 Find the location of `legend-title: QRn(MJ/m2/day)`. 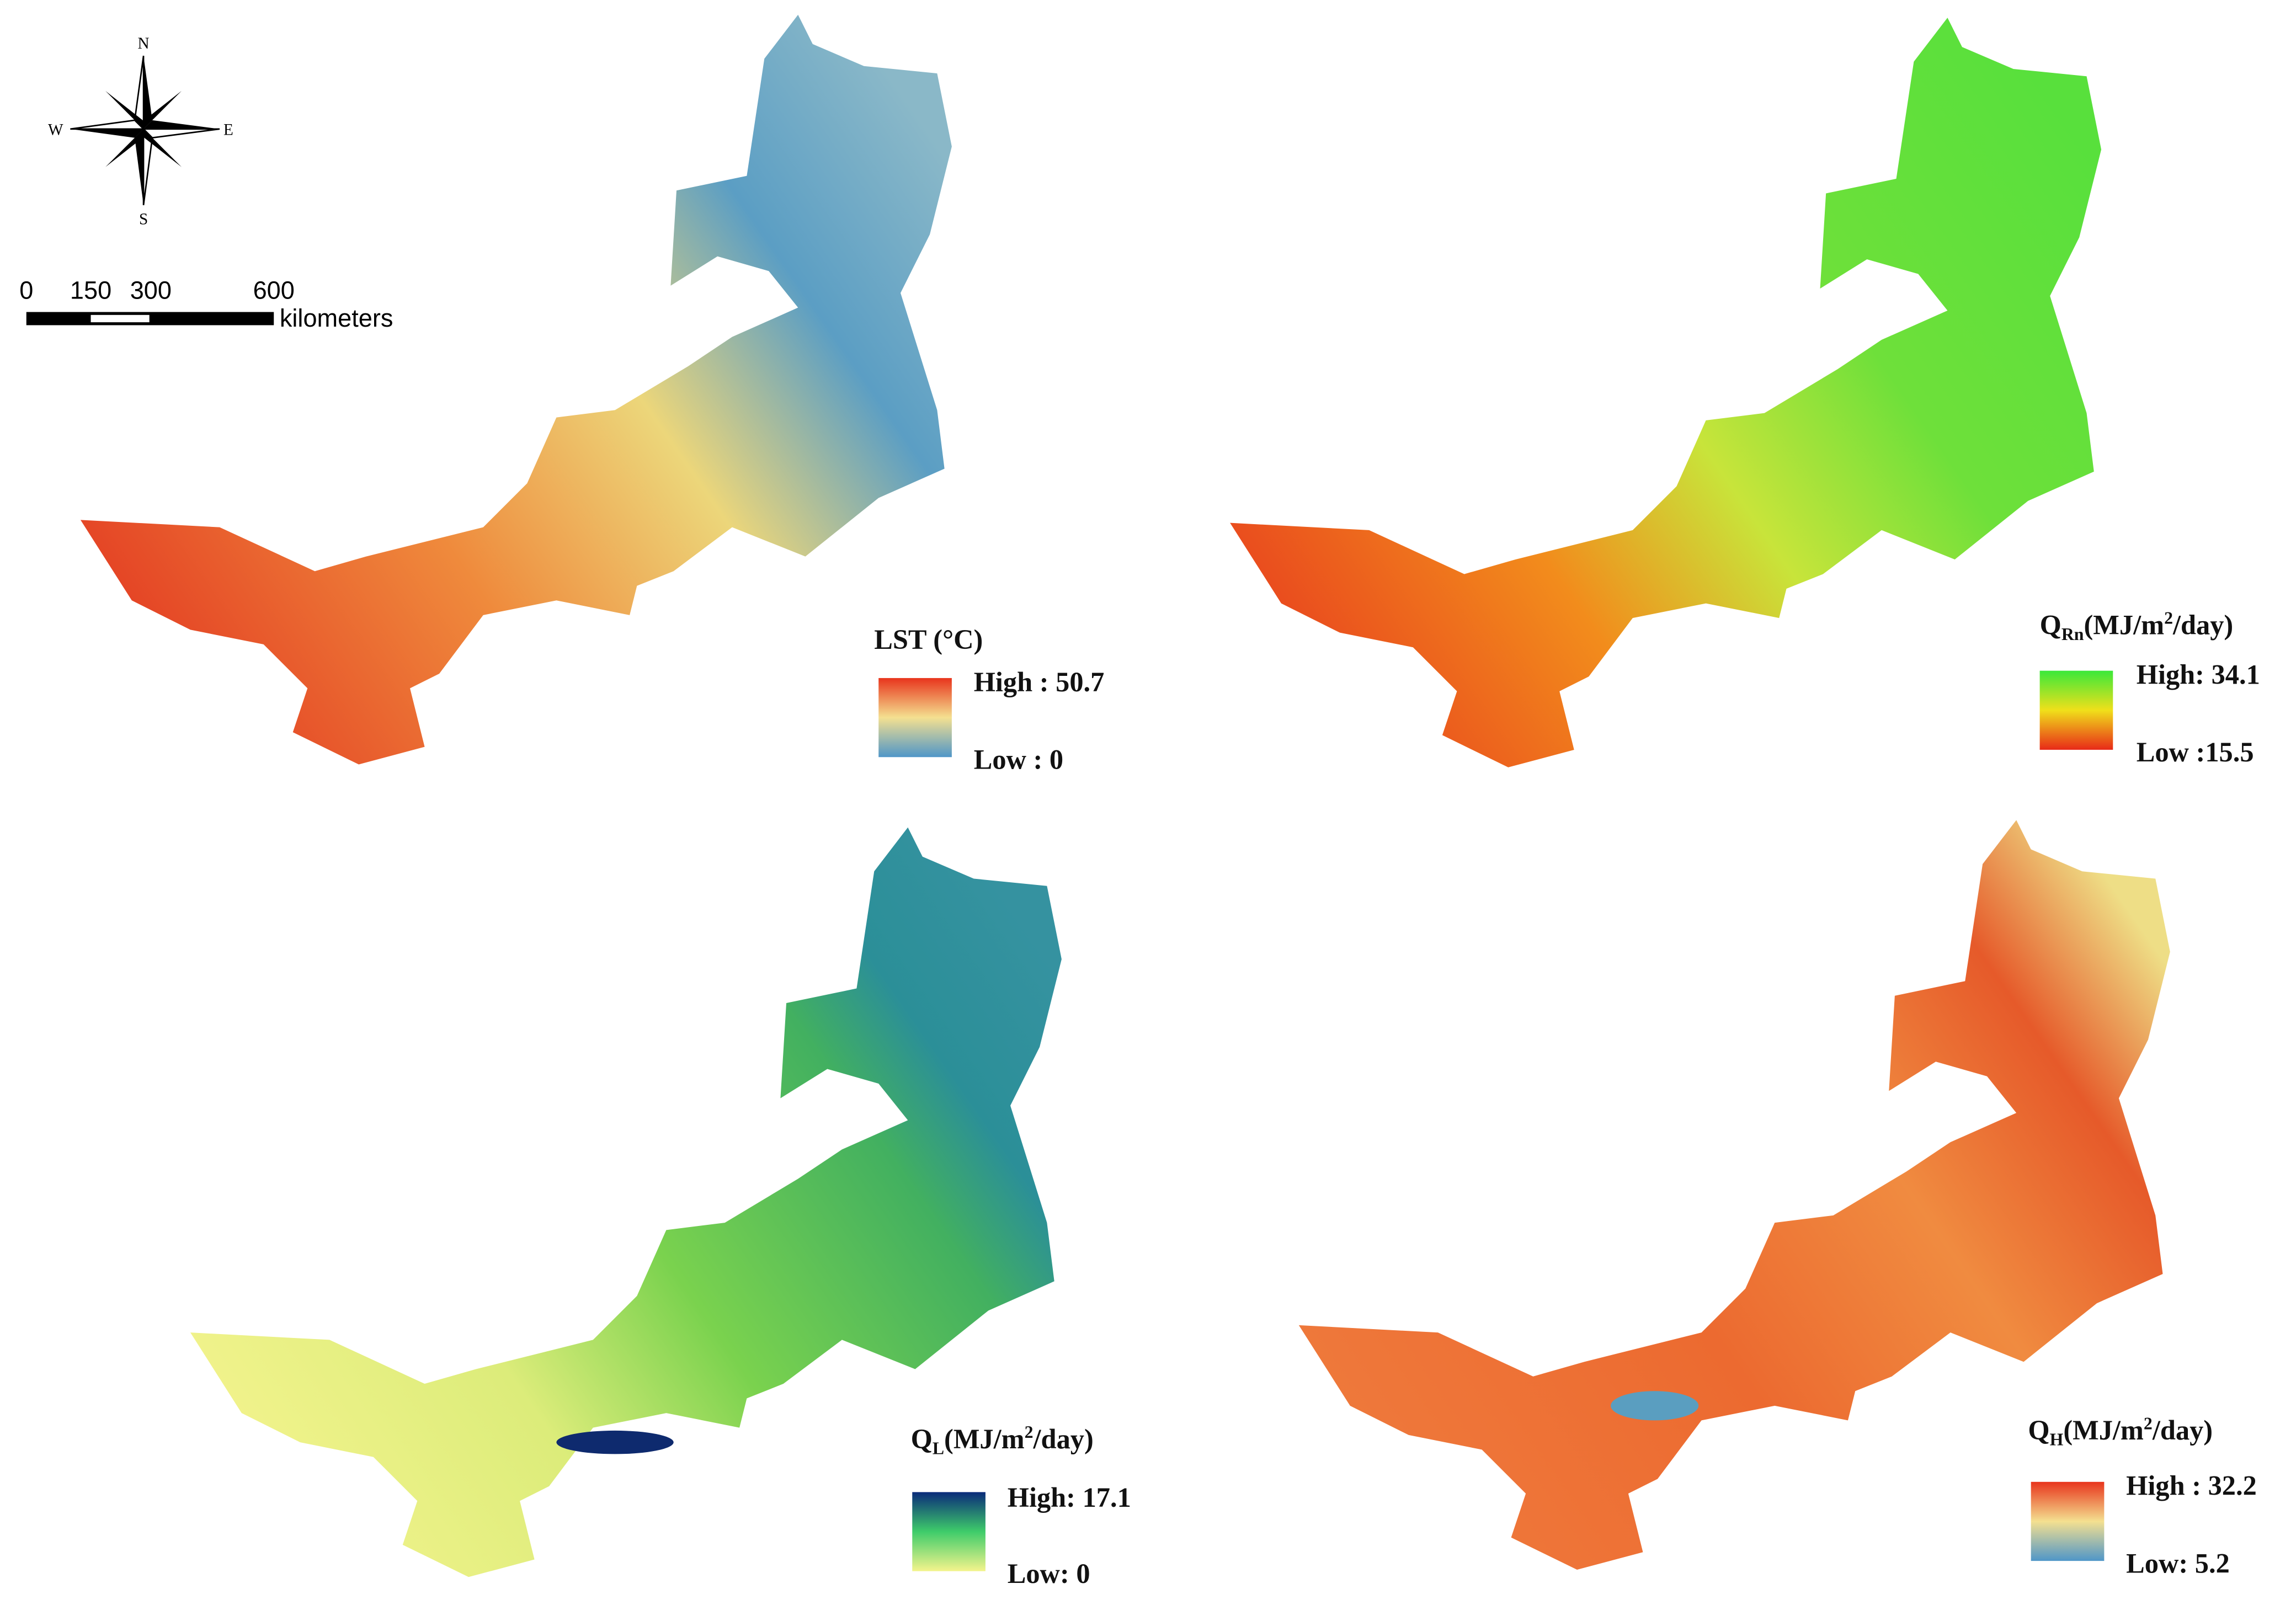

legend-title: QRn(MJ/m2/day) is located at coordinates (2137, 627).